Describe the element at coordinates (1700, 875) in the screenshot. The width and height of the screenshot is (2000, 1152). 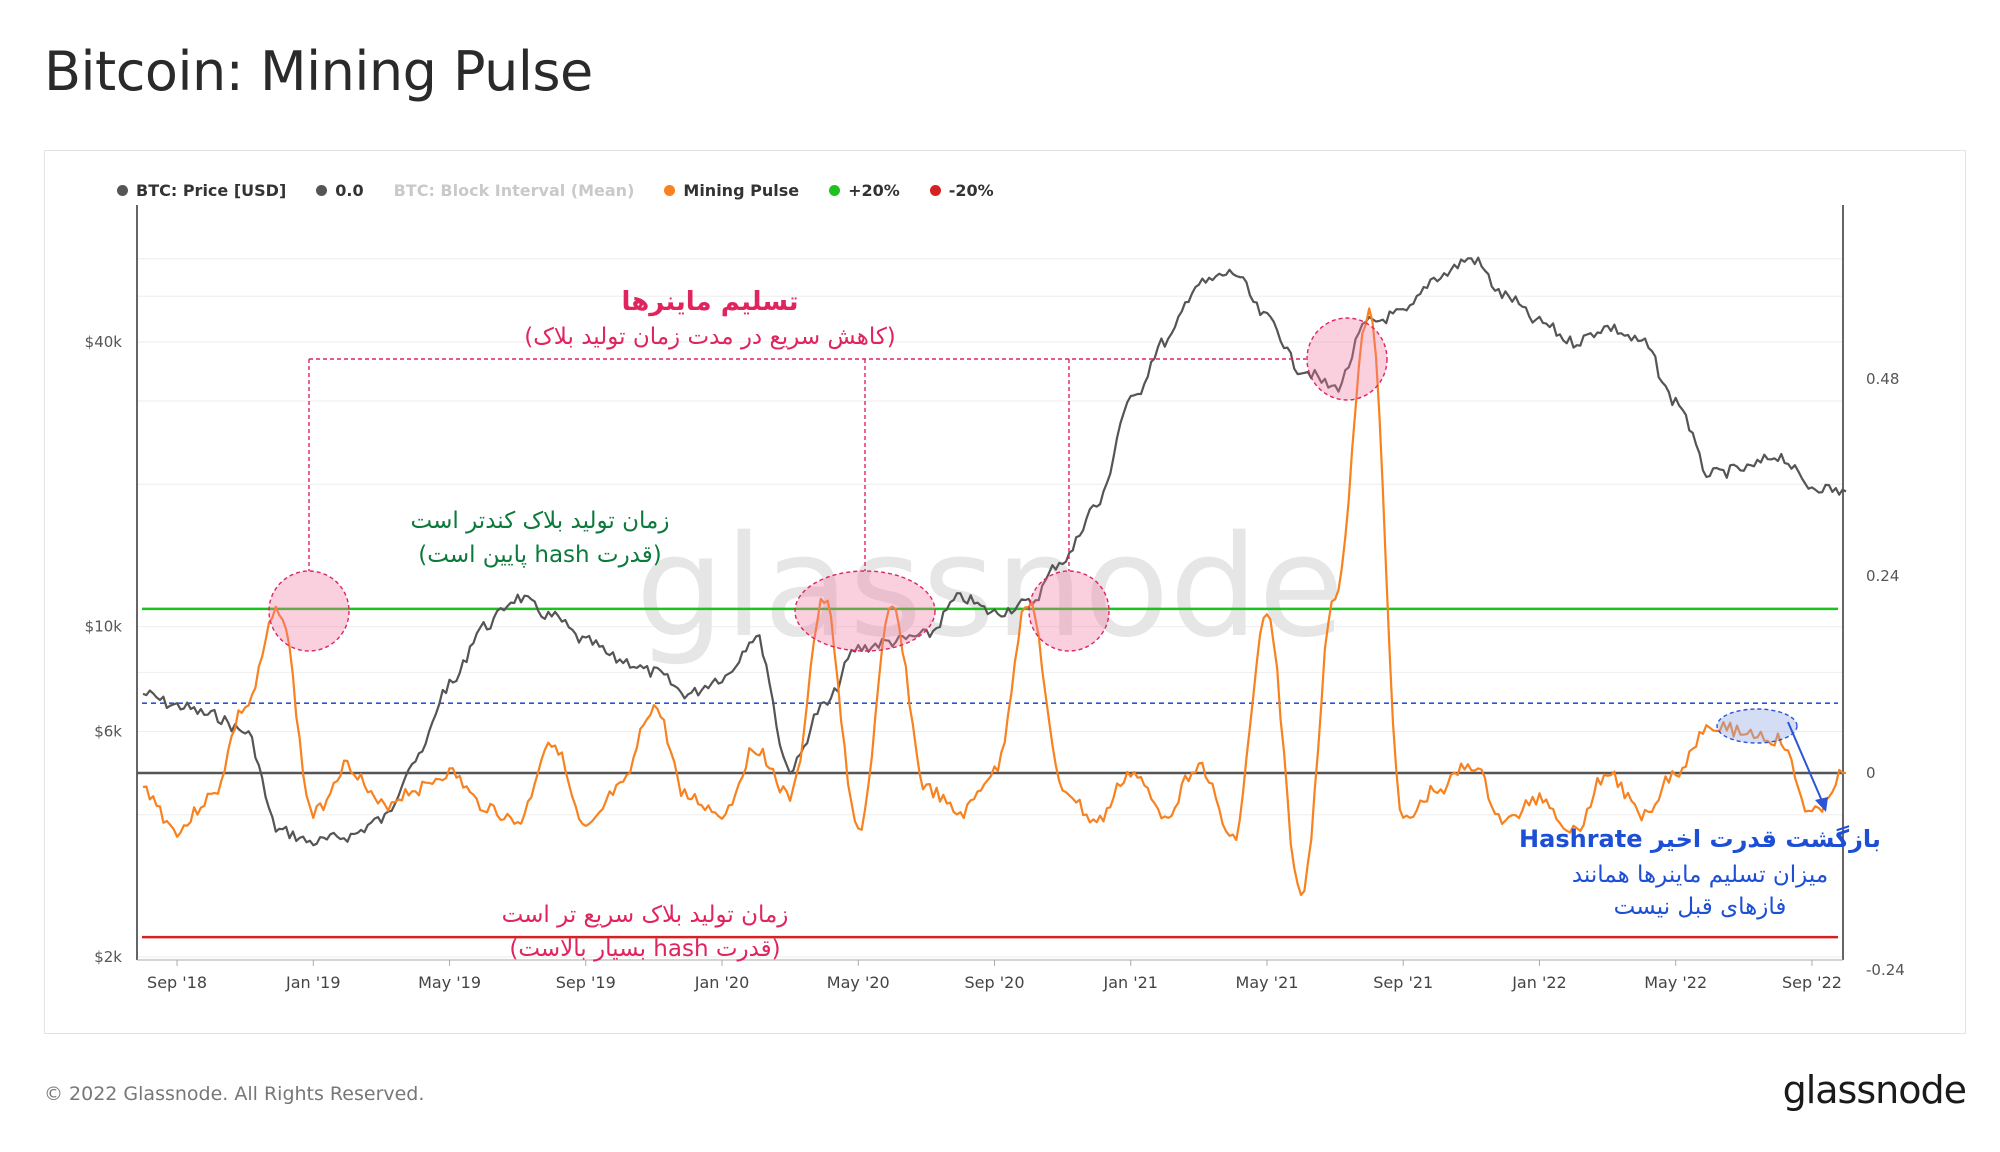
I see `recent-hashrate-line1: میزان تسلیم ماینرها همانند` at that location.